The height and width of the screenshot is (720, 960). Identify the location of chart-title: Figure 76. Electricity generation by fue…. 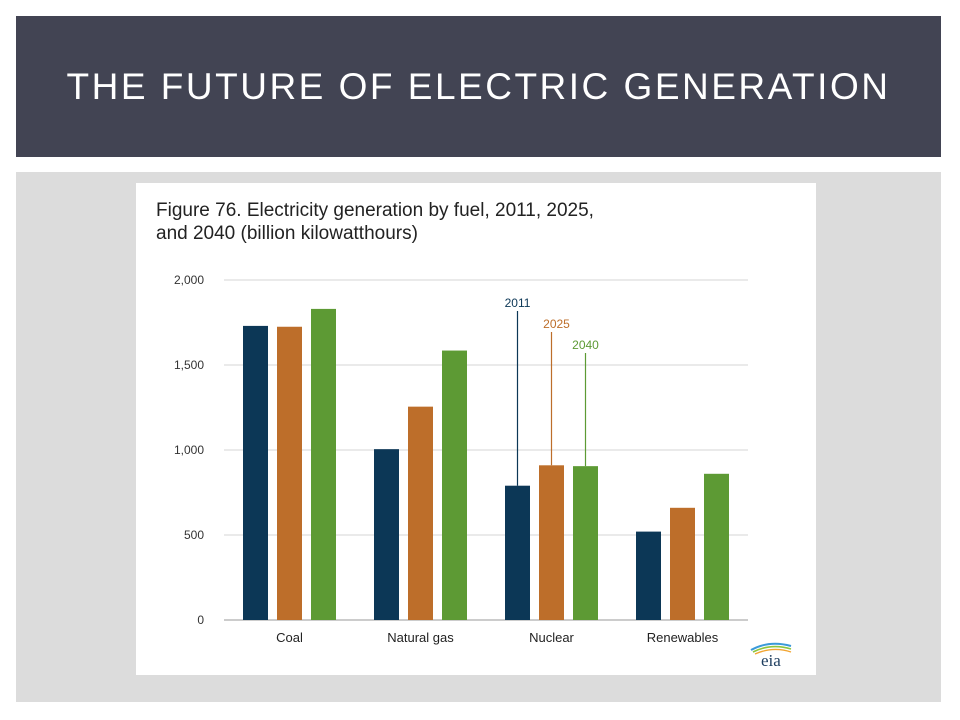
(456, 222).